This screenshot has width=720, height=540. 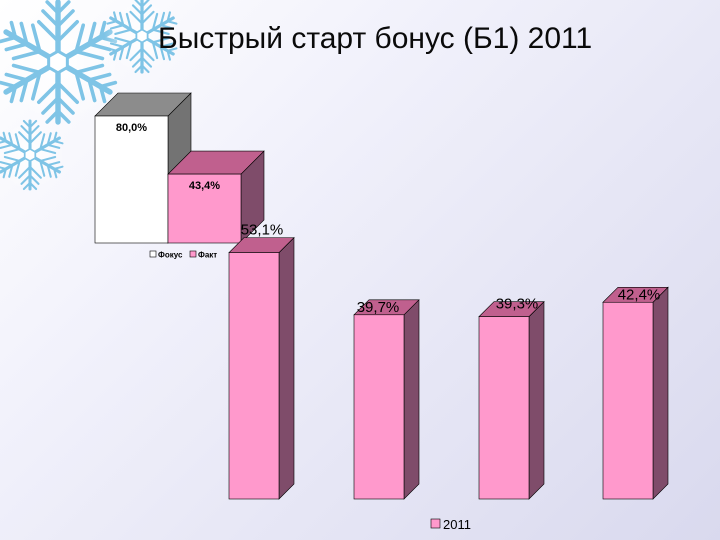 What do you see at coordinates (204, 186) in the screenshot?
I see `data-label-fact: 43,4%` at bounding box center [204, 186].